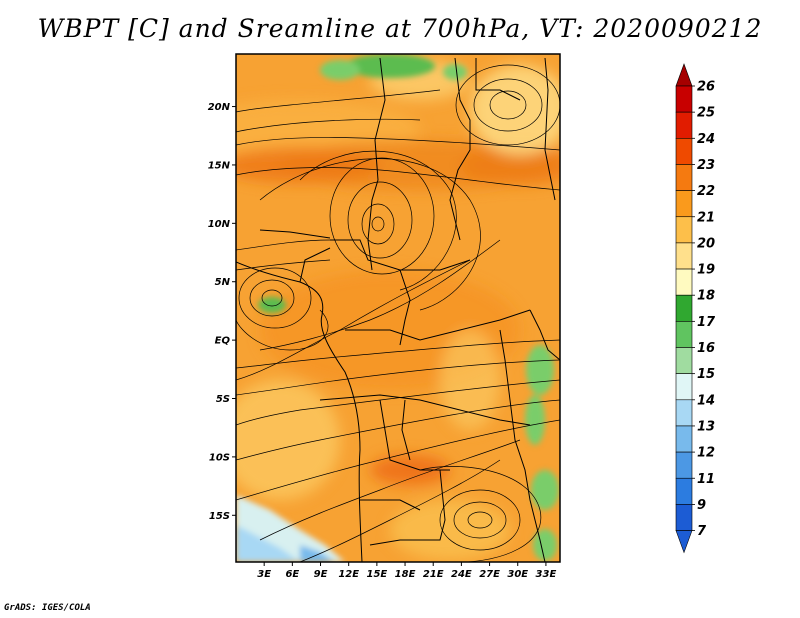 This screenshot has width=800, height=618. Describe the element at coordinates (219, 107) in the screenshot. I see `lat-tick-label: 20N` at that location.